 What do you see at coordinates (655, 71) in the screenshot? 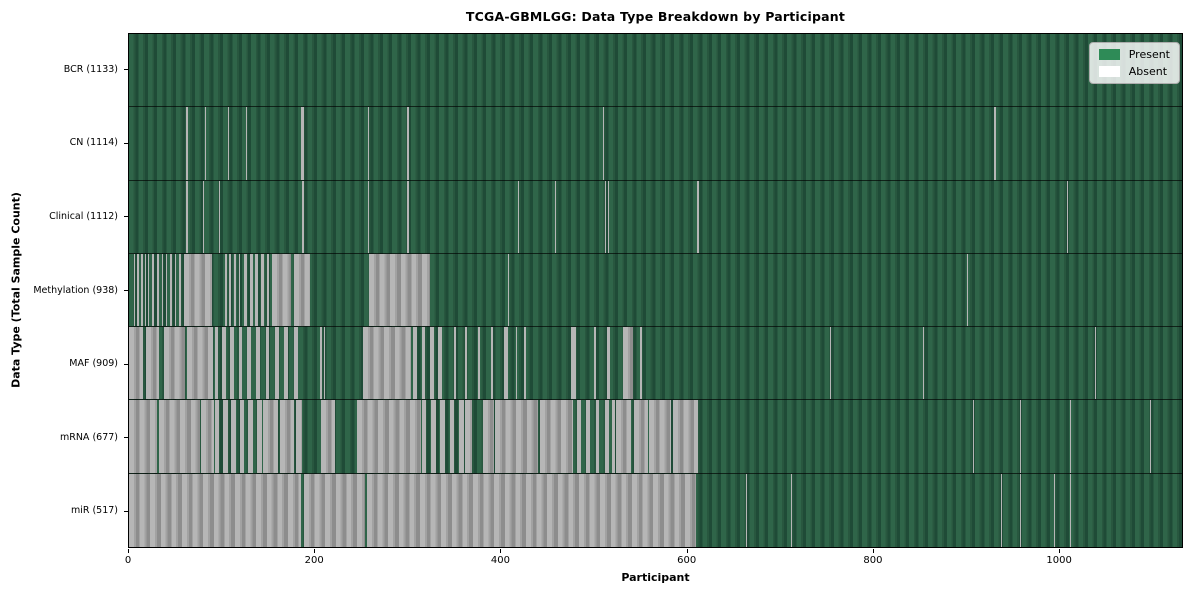
I see `heatmap-row-bcr` at bounding box center [655, 71].